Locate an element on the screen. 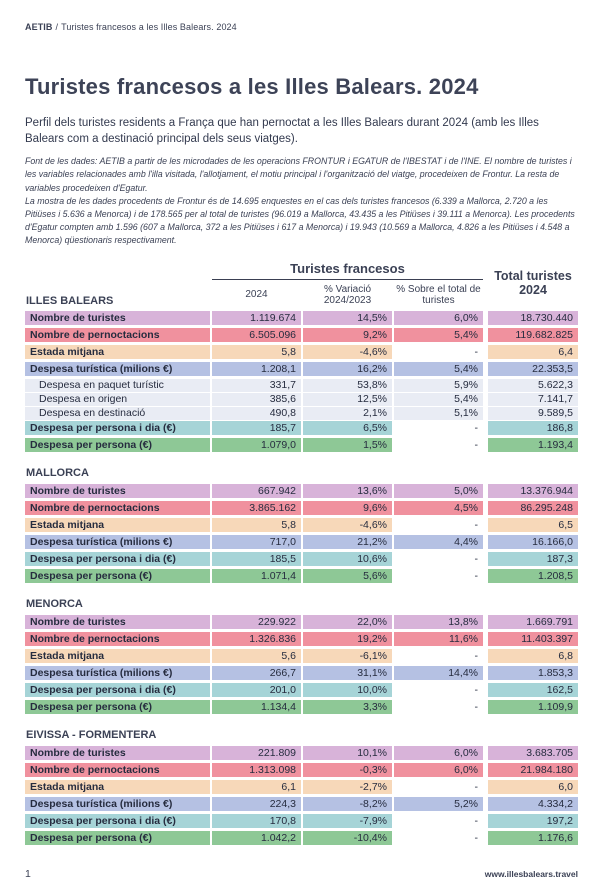 This screenshot has height=896, width=616. cell-variacio: 53,8% is located at coordinates (347, 386).